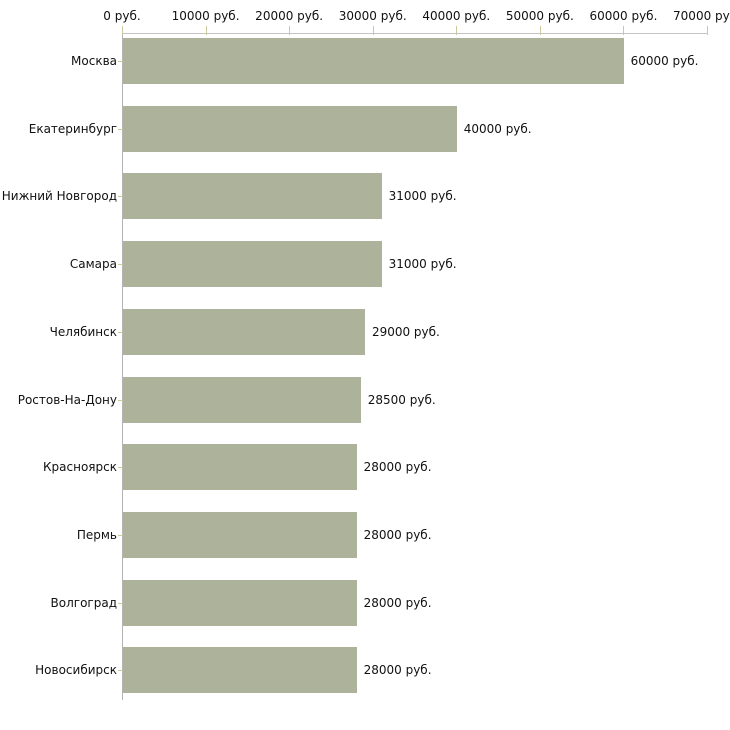 This screenshot has width=730, height=730. What do you see at coordinates (83, 331) in the screenshot?
I see `category-label: Челябинск` at bounding box center [83, 331].